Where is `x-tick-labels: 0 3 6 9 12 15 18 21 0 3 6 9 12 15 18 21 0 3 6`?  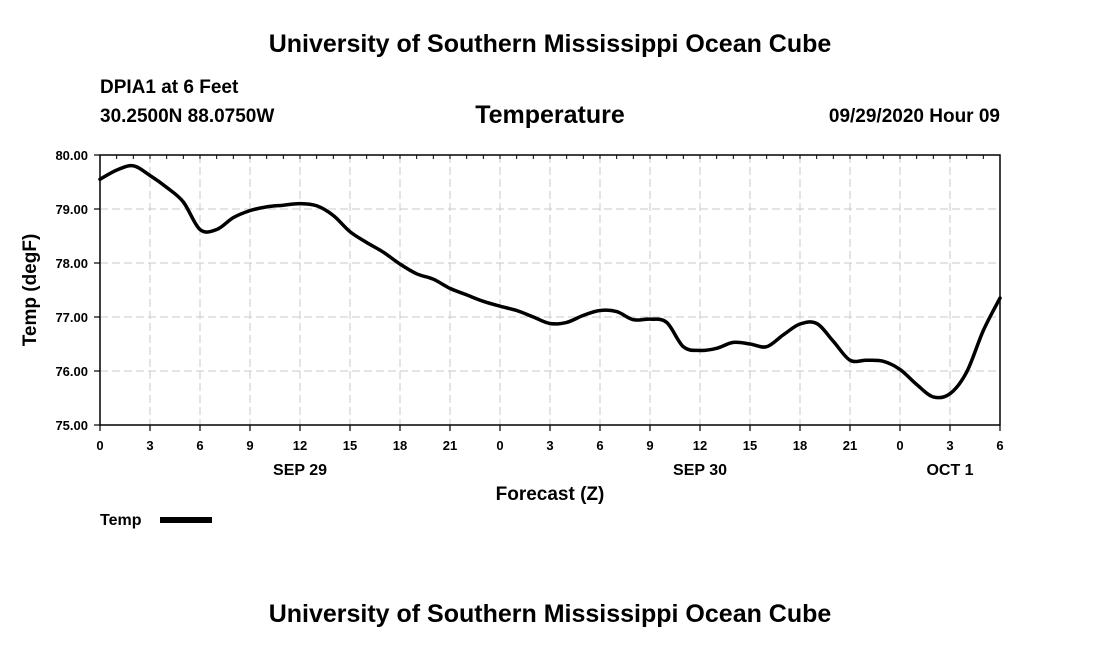 x-tick-labels: 0 3 6 9 12 15 18 21 0 3 6 9 12 15 18 21 0 3 6 is located at coordinates (549, 445).